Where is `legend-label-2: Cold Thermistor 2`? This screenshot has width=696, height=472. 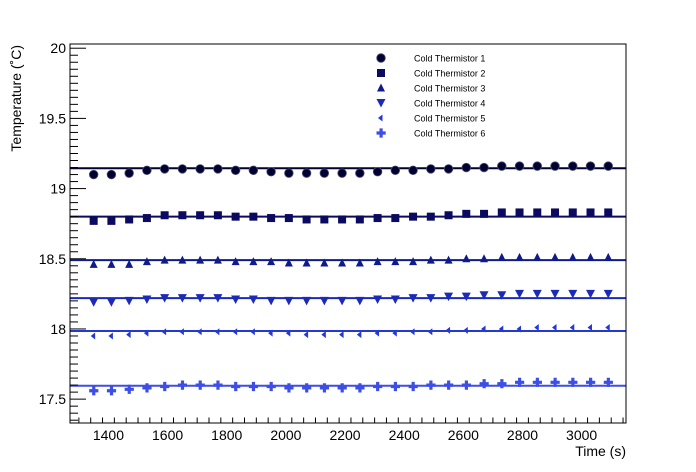
legend-label-2: Cold Thermistor 2 is located at coordinates (449, 74).